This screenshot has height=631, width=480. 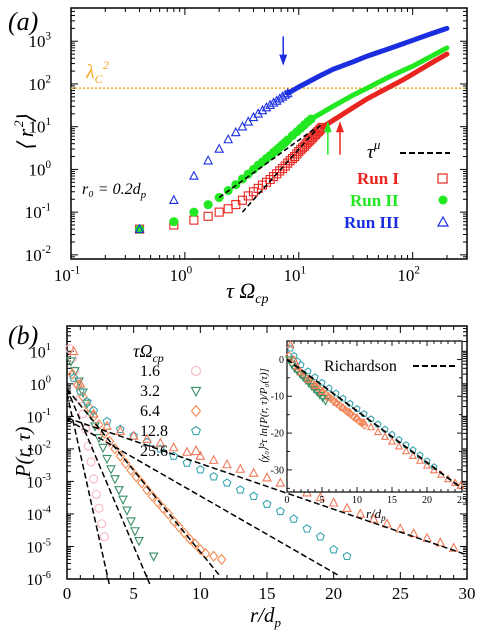 I want to click on panel-a-legend: τμ Run I Run II Run III, so click(x=397, y=184).